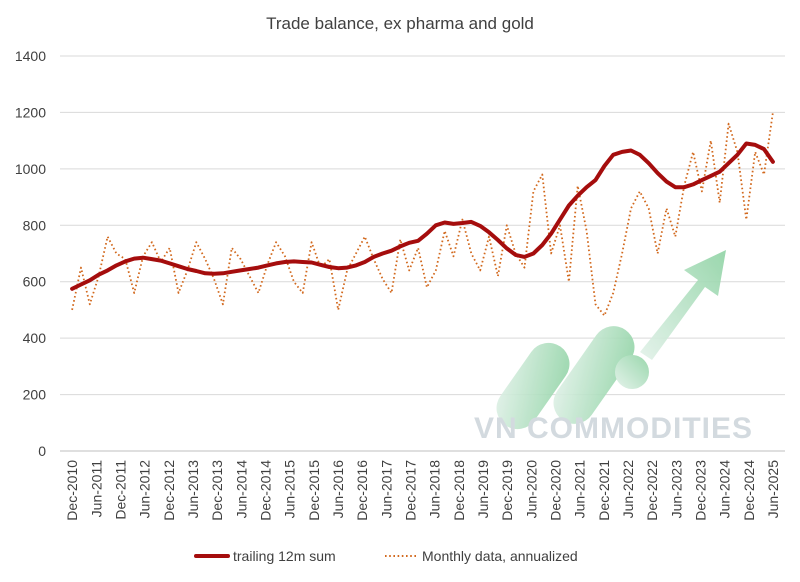 The image size is (800, 582). Describe the element at coordinates (72, 490) in the screenshot. I see `x-tick-label: Dec-2010` at that location.